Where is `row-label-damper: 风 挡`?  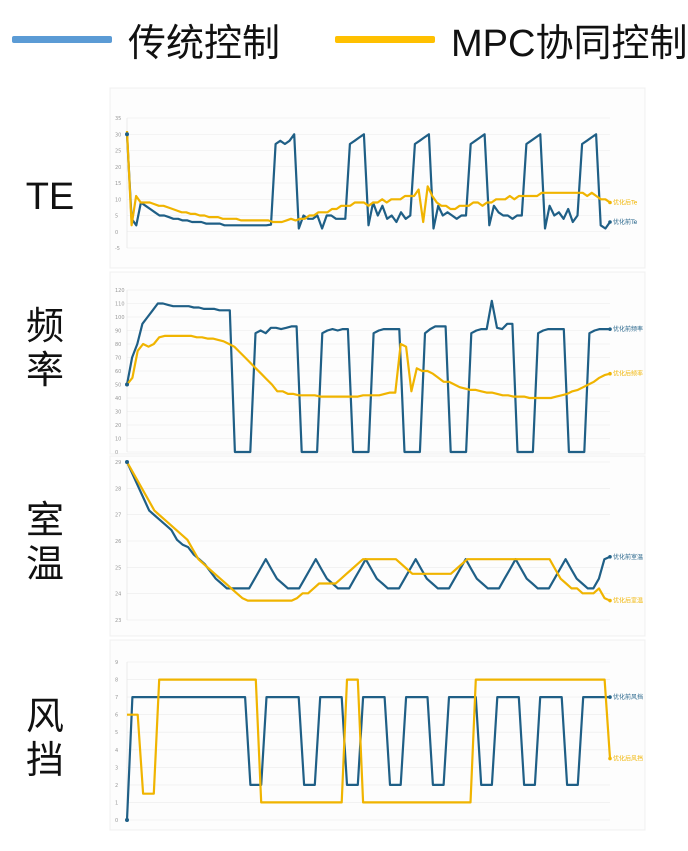
row-label-damper: 风 挡 is located at coordinates (44, 739).